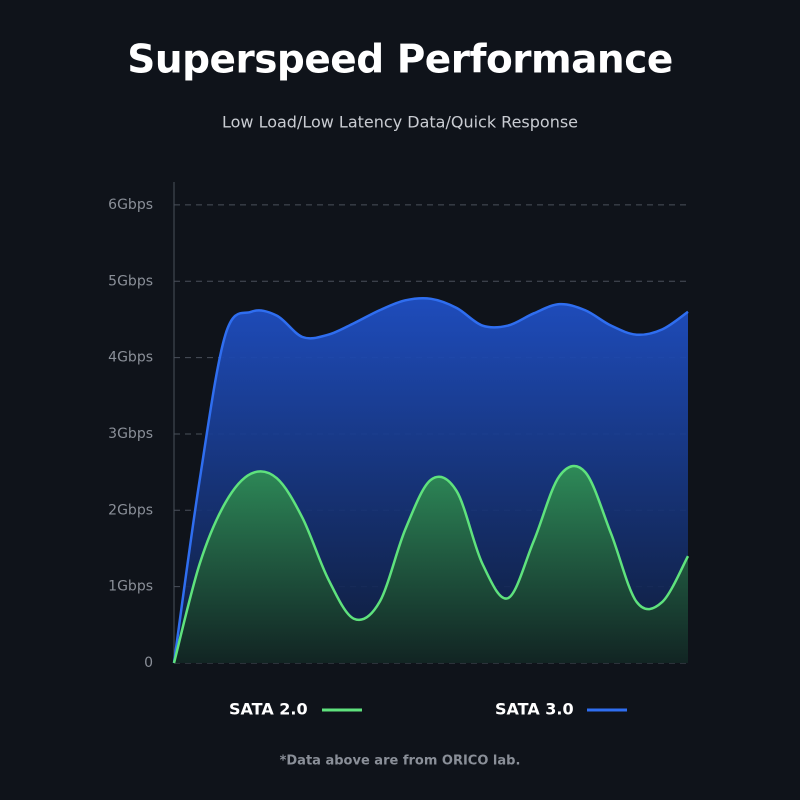 This screenshot has height=800, width=800. Describe the element at coordinates (130, 281) in the screenshot. I see `y-tick-label: 5Gbps` at that location.